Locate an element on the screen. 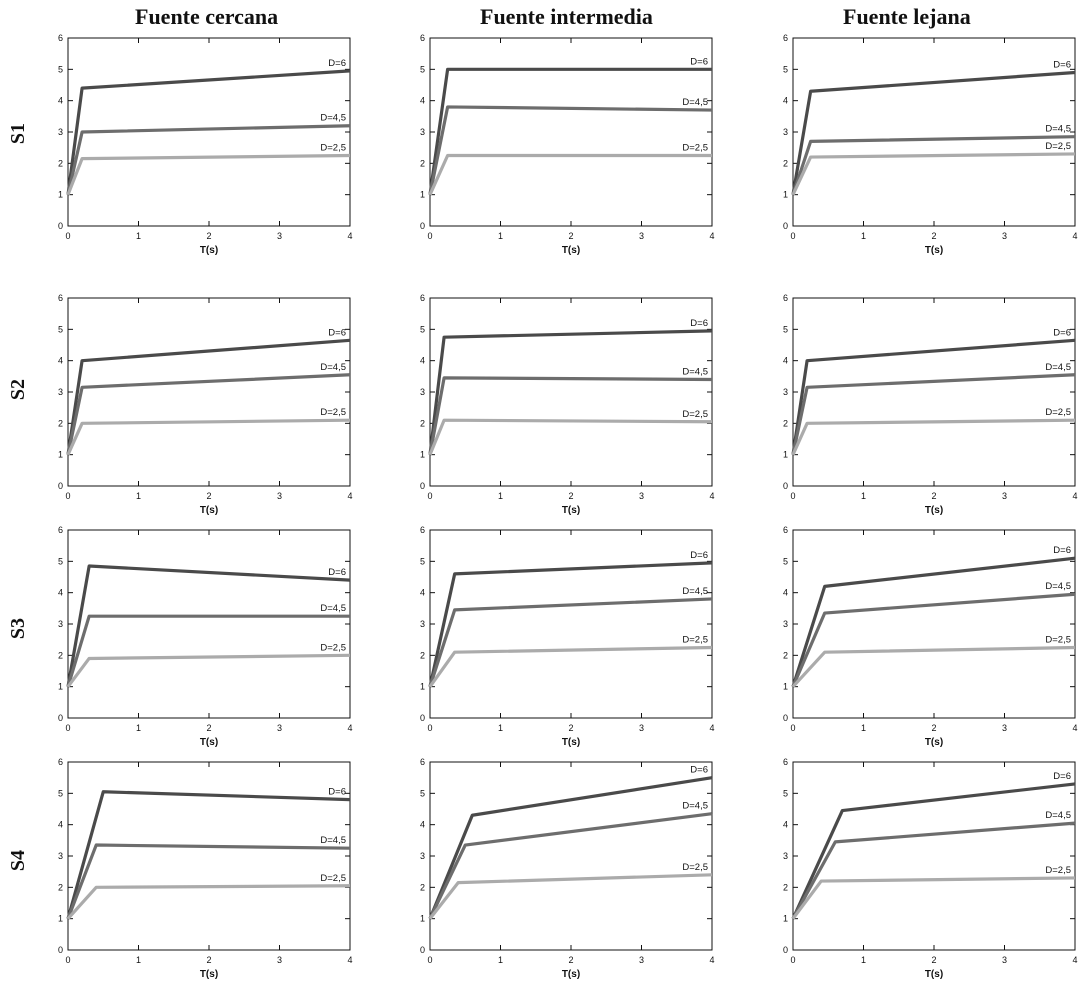  plot-s4-2: 0 1 2 3 4 5 6 0 1 2 3 4 T(s) D=6 D=4,5 D=2,5 is located at coordinates (567, 868).